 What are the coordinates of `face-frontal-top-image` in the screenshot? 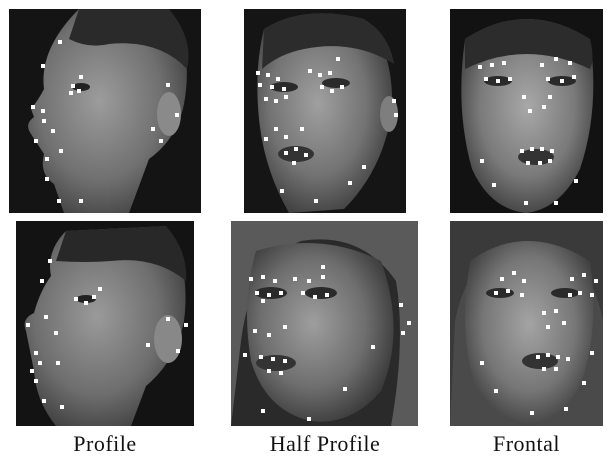 It's located at (526, 111).